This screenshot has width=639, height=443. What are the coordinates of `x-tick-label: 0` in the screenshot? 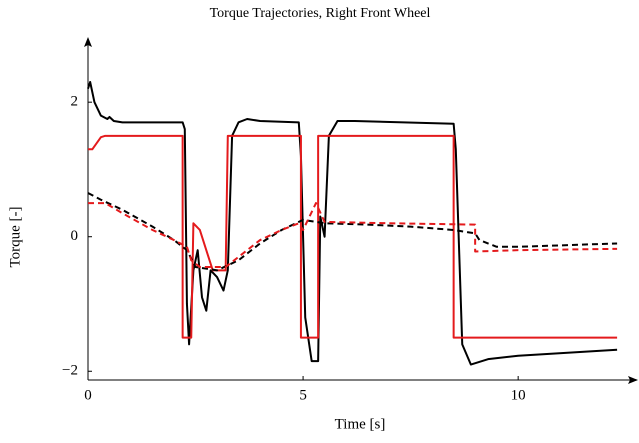 It's located at (88, 395).